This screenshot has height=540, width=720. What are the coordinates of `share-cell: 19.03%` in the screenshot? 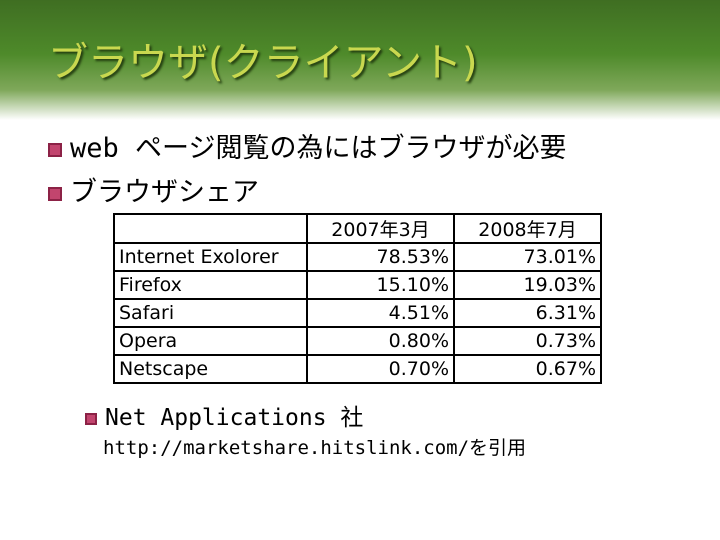 It's located at (527, 285).